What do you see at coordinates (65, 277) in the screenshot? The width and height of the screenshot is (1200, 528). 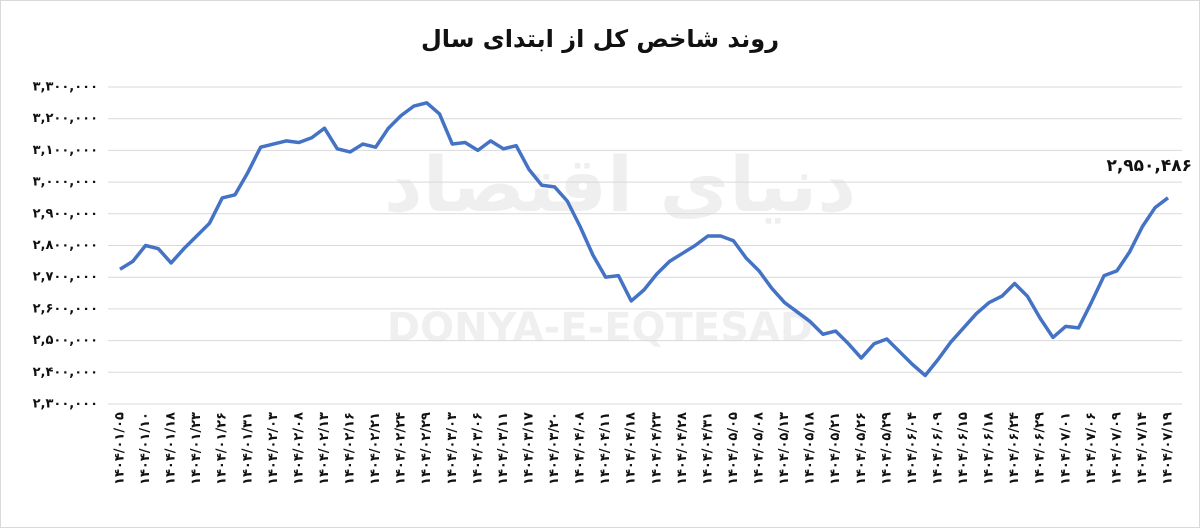 I see `y-tick-label: ۲,۷۰۰,۰۰۰` at bounding box center [65, 277].